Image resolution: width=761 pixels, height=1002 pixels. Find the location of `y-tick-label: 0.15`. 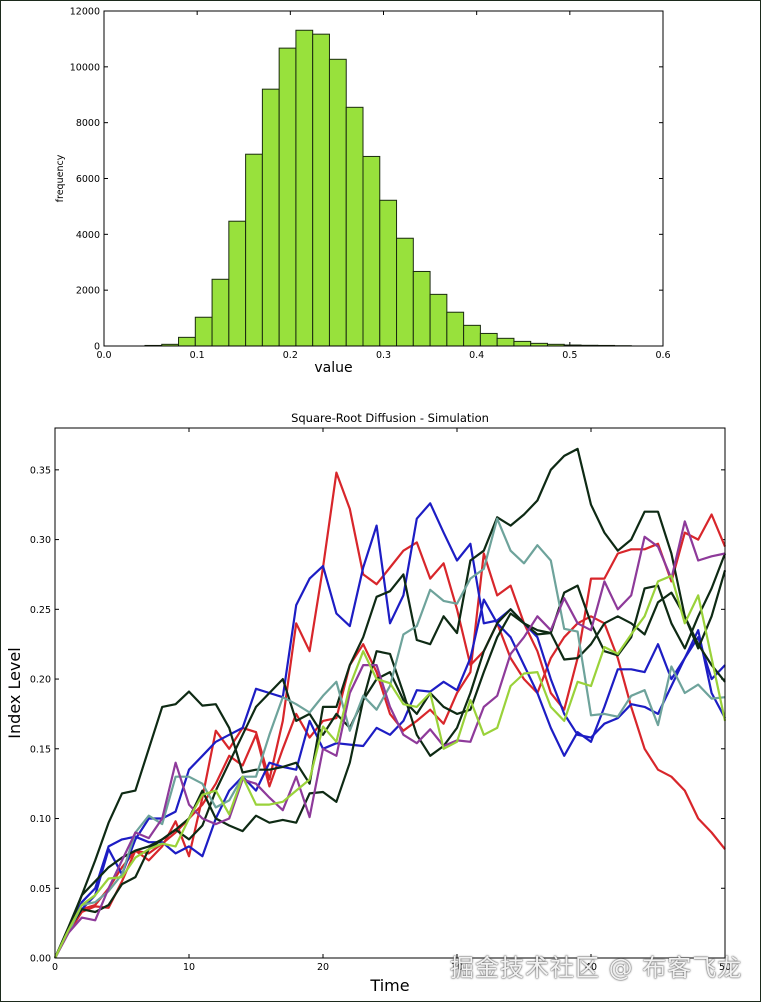

y-tick-label: 0.15 is located at coordinates (40, 749).